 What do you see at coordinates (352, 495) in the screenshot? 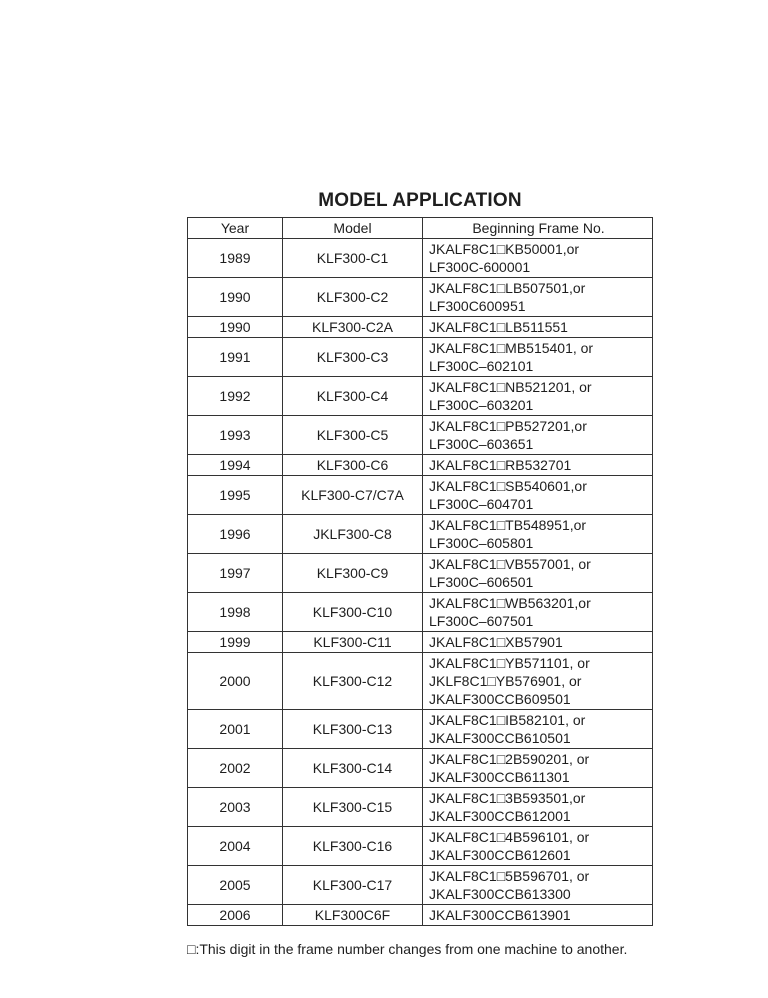
I see `cell-model: KLF300-C7/C7A` at bounding box center [352, 495].